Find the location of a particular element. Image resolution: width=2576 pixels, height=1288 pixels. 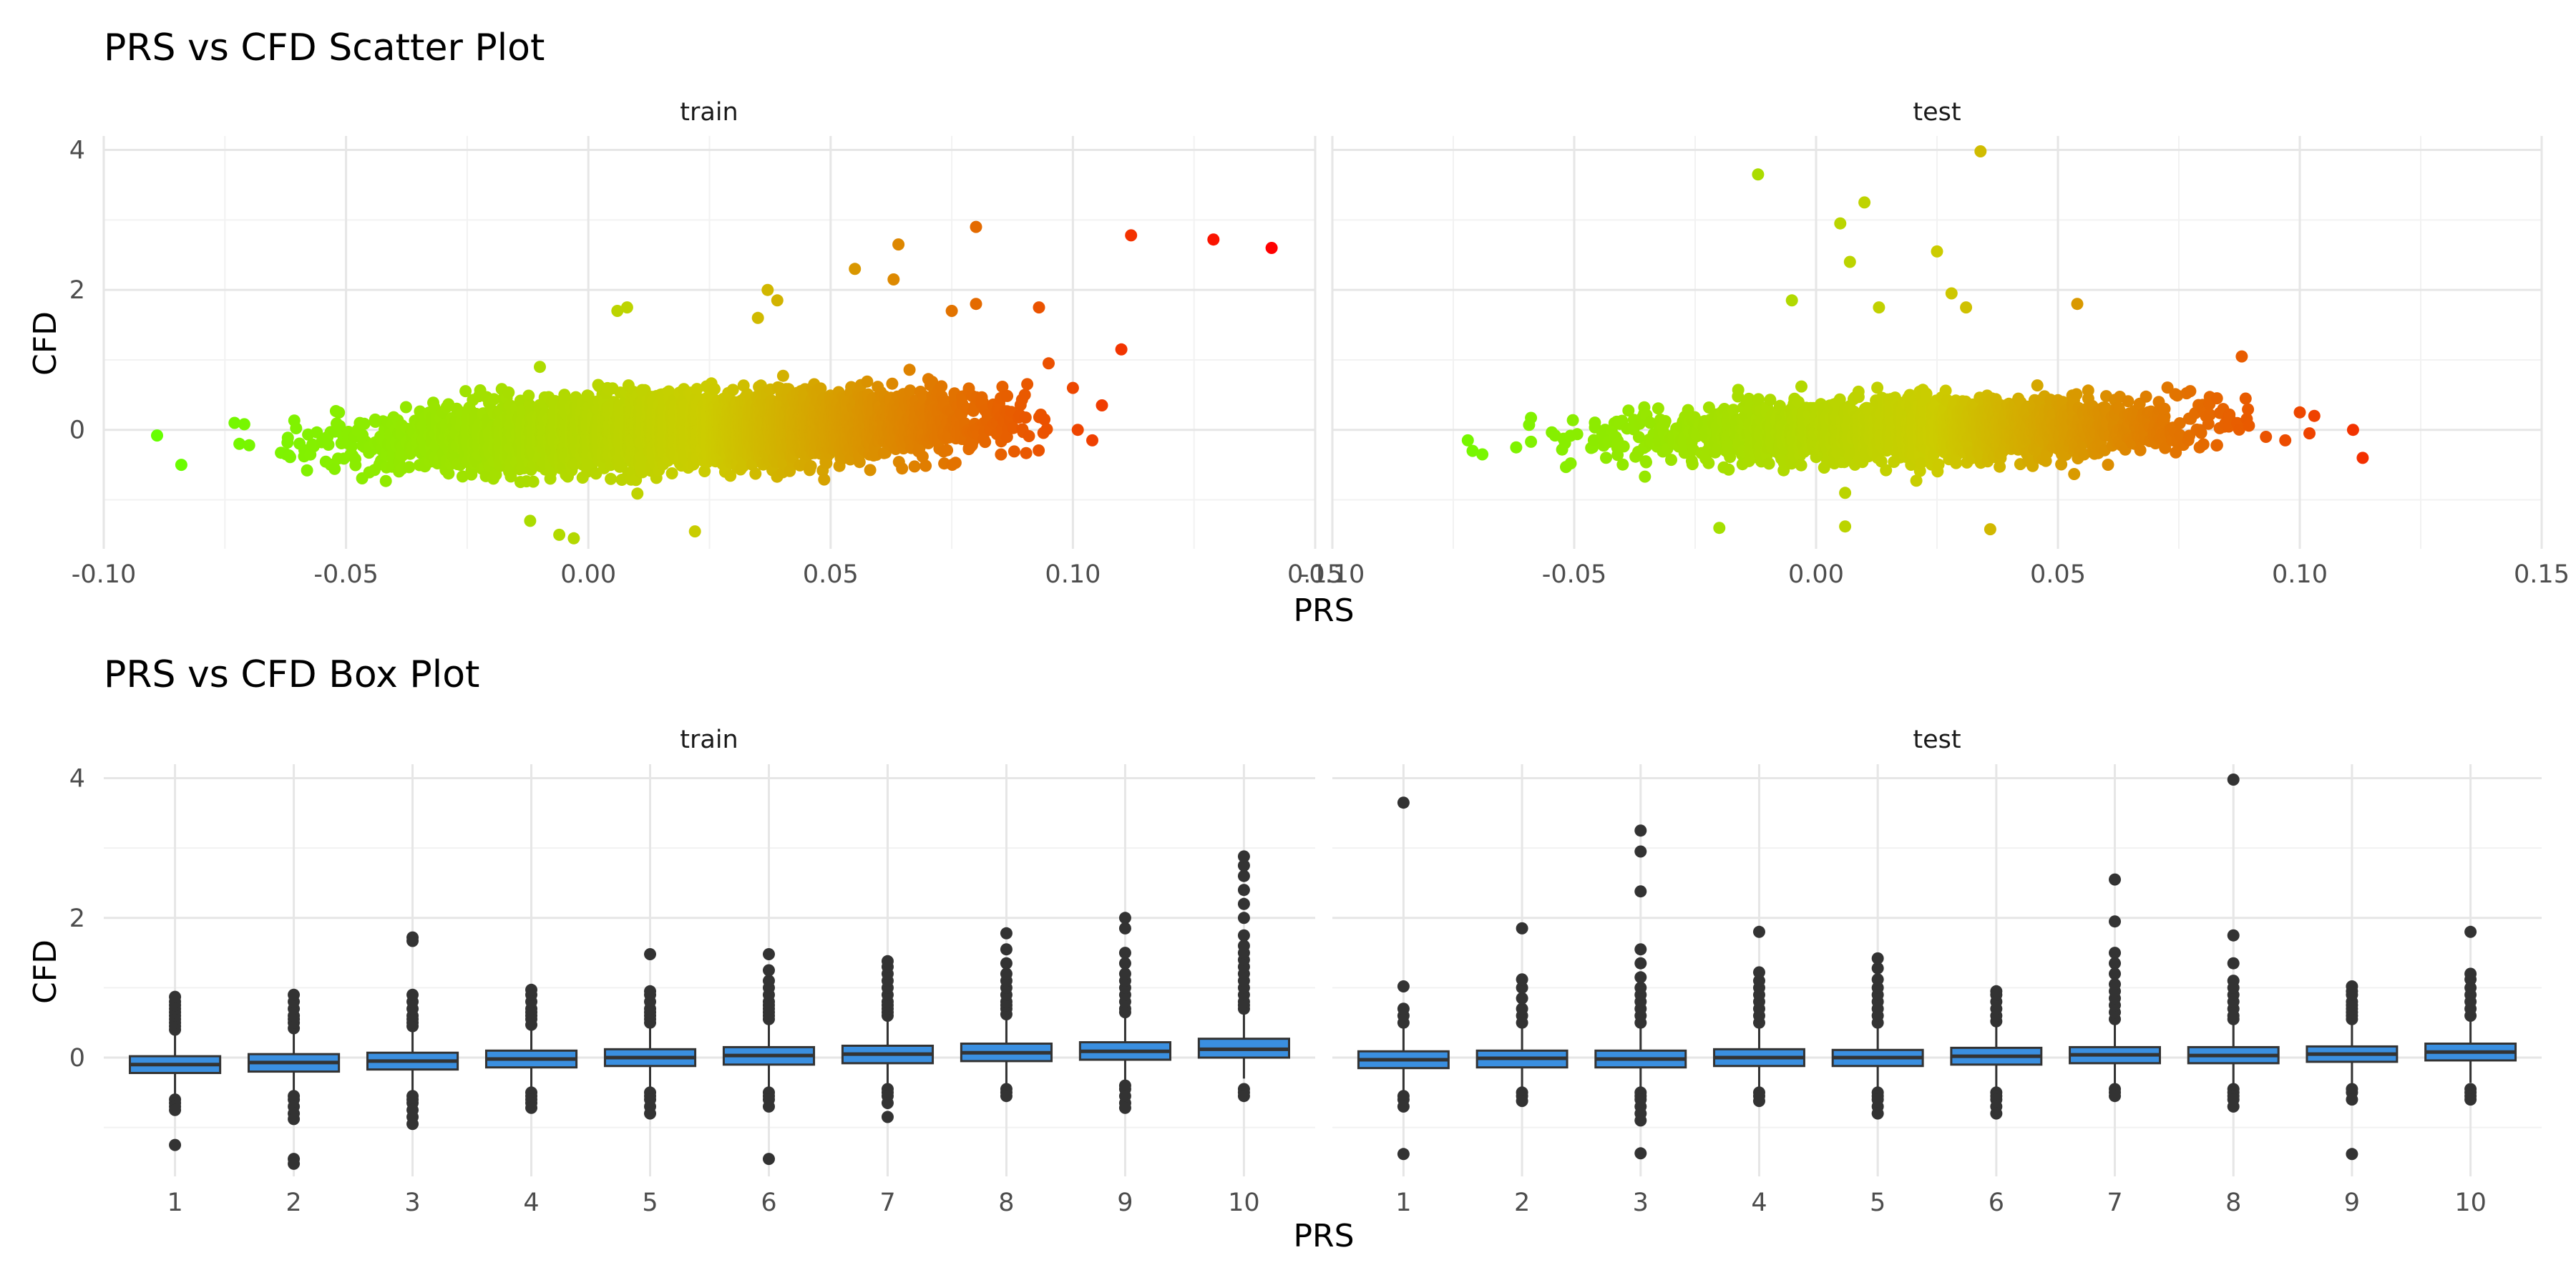

scatter-facet-label-train: train is located at coordinates (709, 112).